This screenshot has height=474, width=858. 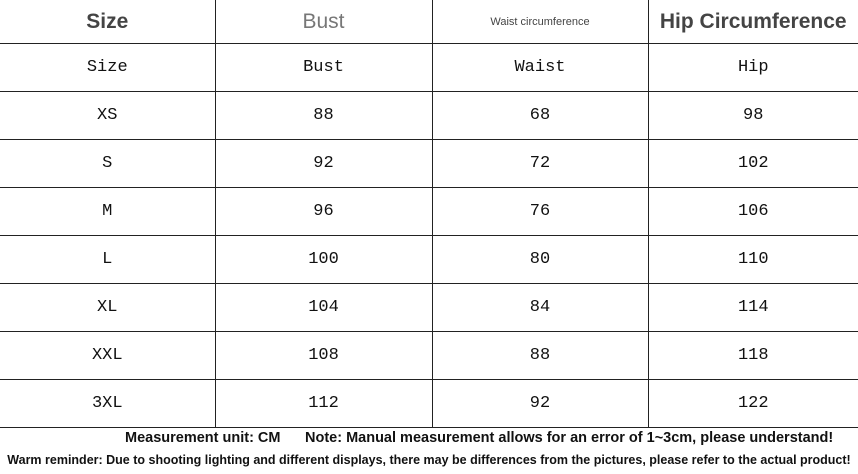 What do you see at coordinates (752, 67) in the screenshot?
I see `column-cell: Hip` at bounding box center [752, 67].